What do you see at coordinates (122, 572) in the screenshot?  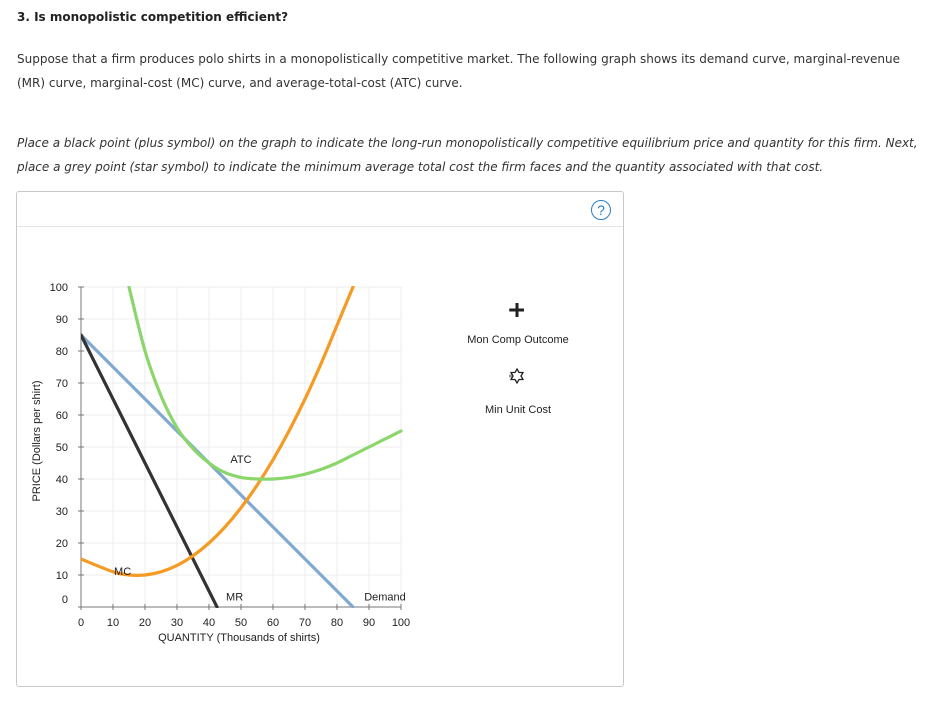 I see `curve-label-mc: MC` at bounding box center [122, 572].